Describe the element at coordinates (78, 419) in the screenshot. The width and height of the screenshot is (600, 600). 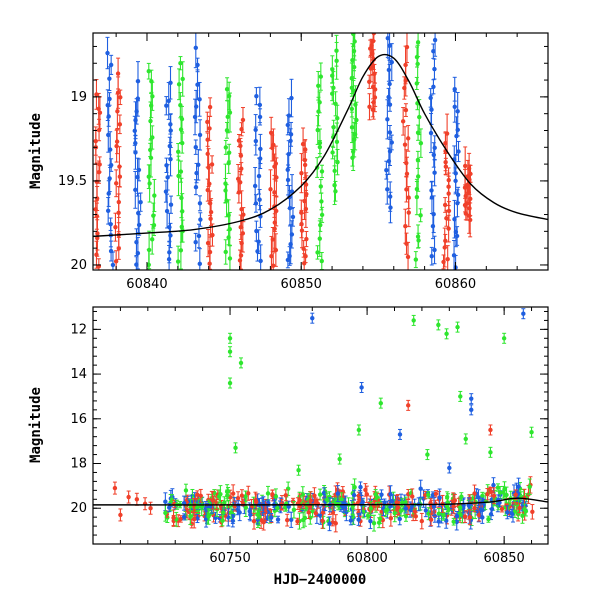
I see `y-tick-label: 16` at that location.